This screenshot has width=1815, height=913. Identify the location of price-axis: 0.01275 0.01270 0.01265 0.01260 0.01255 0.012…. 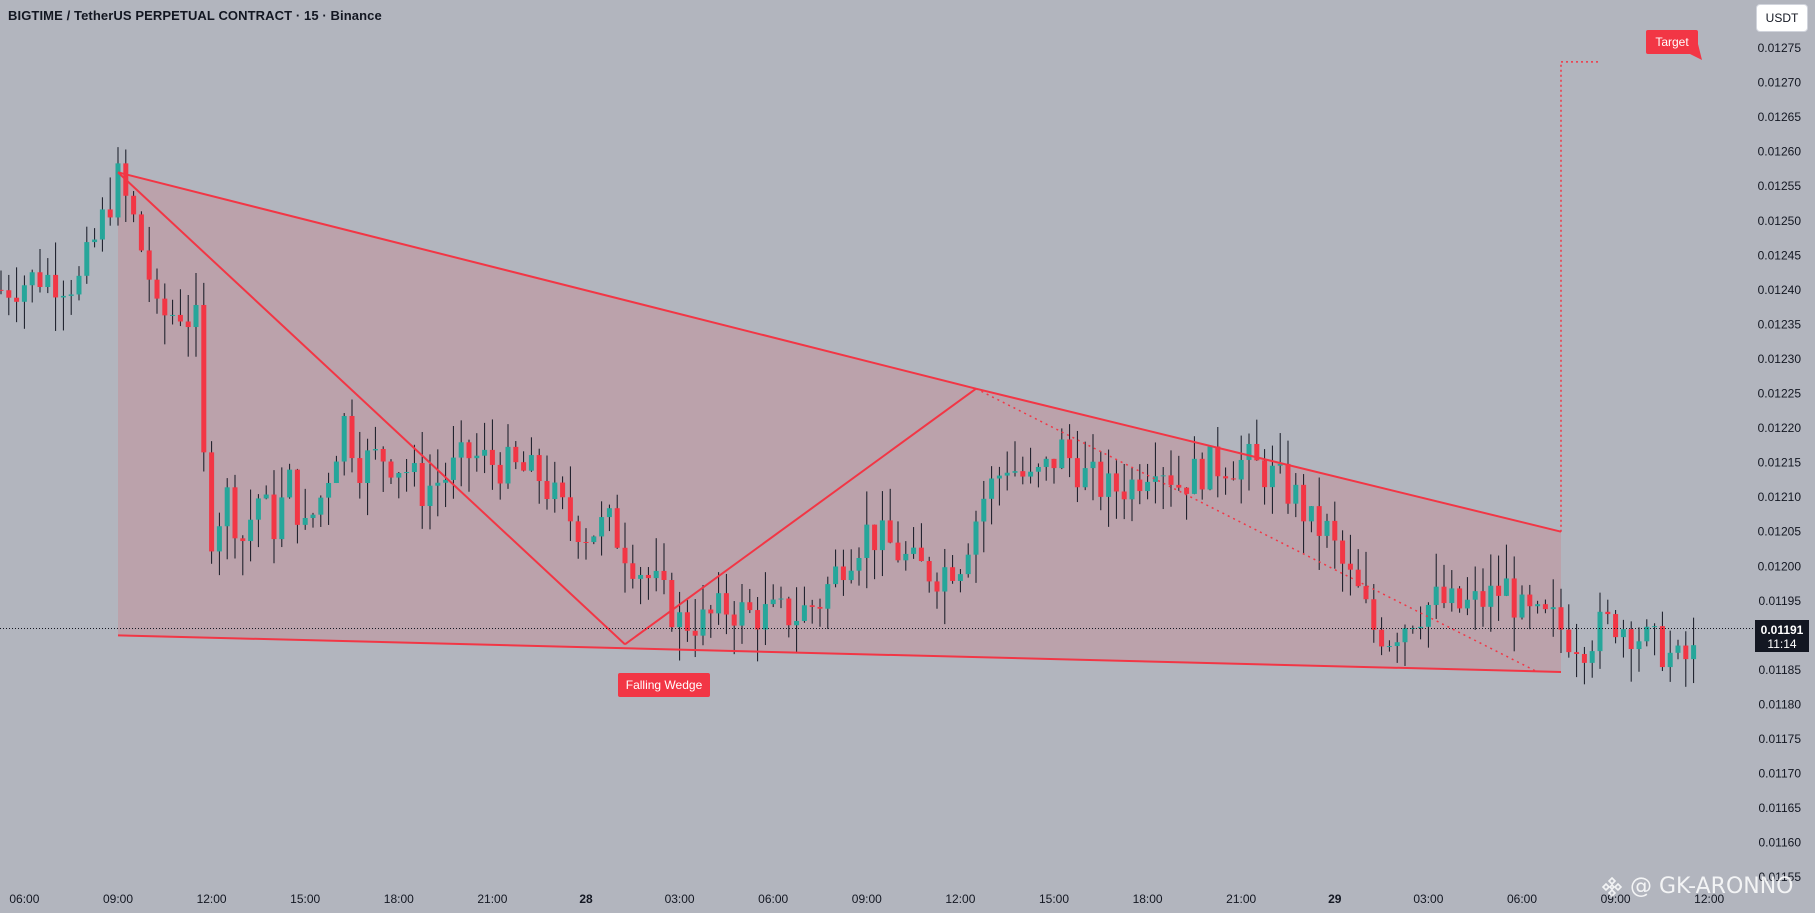
(1780, 462).